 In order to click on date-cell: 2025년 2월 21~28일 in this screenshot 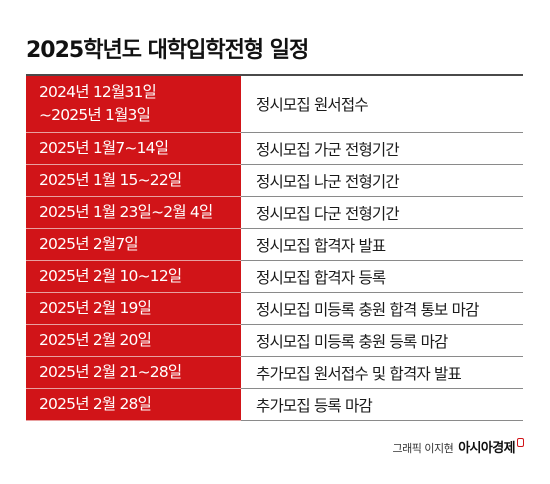, I will do `click(133, 373)`.